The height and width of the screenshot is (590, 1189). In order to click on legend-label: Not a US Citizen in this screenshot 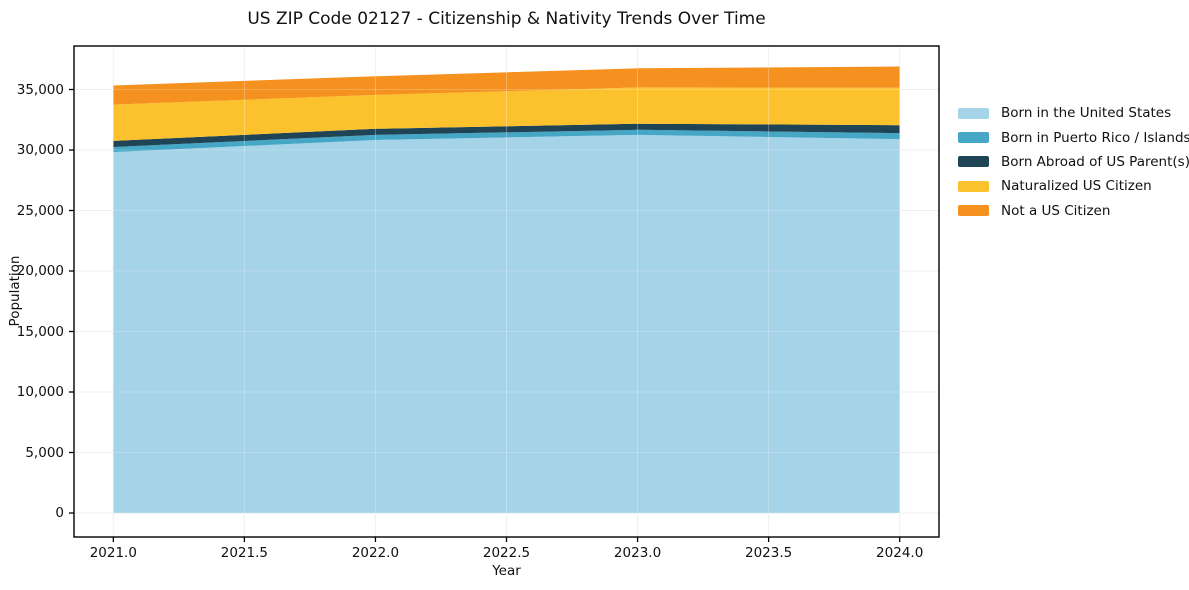, I will do `click(1056, 210)`.